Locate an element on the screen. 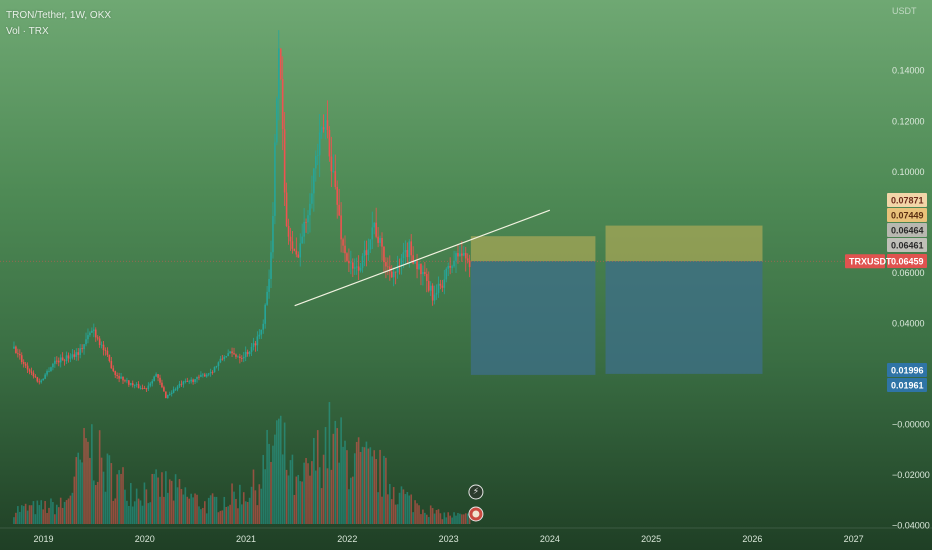 Image resolution: width=932 pixels, height=550 pixels. event-markers: ⚡ is located at coordinates (476, 503).